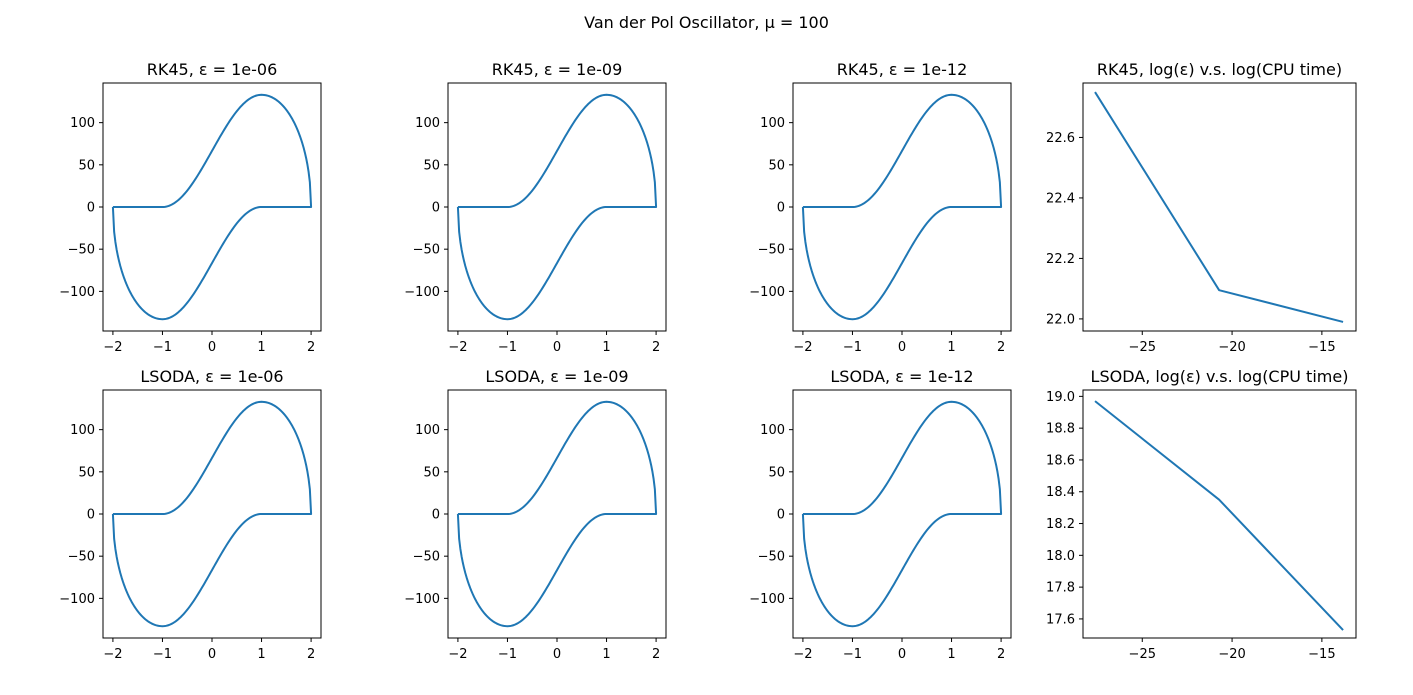 This screenshot has height=695, width=1413. What do you see at coordinates (901, 376) in the screenshot?
I see `subplot-title: LSODA, ε = 1e-12` at bounding box center [901, 376].